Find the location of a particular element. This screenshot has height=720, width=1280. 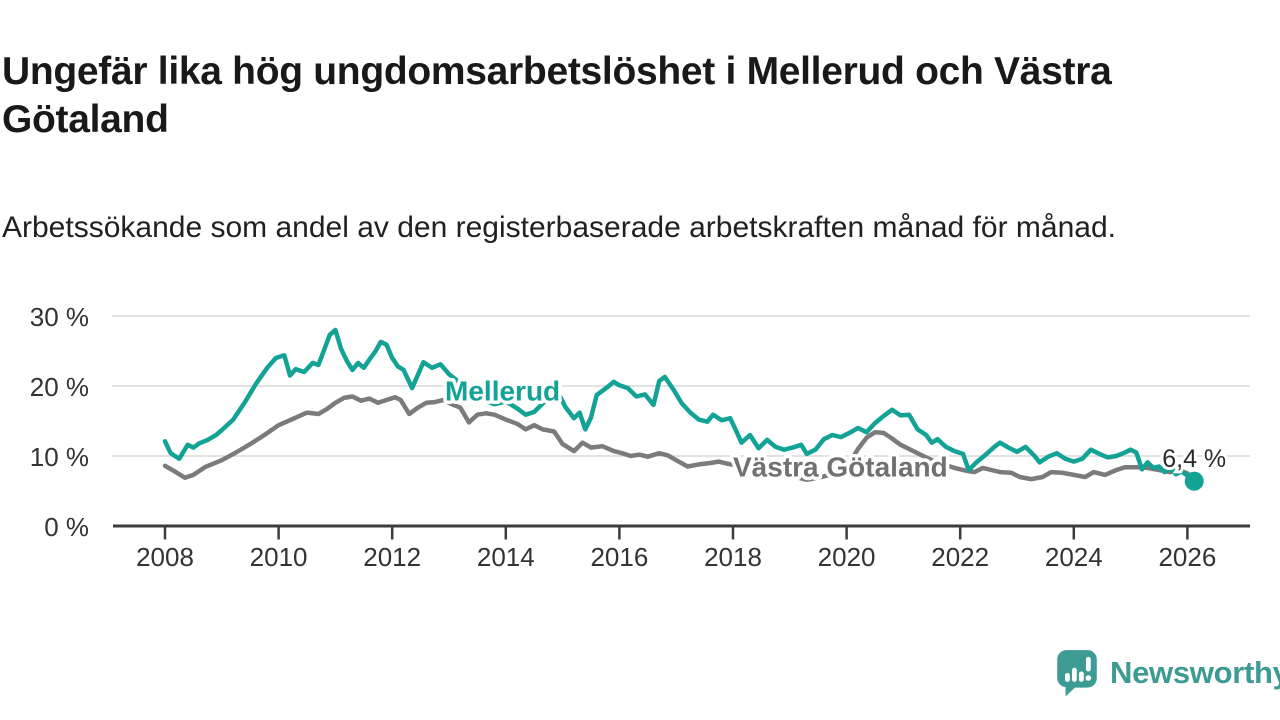

series-label: Mellerud is located at coordinates (502, 391).